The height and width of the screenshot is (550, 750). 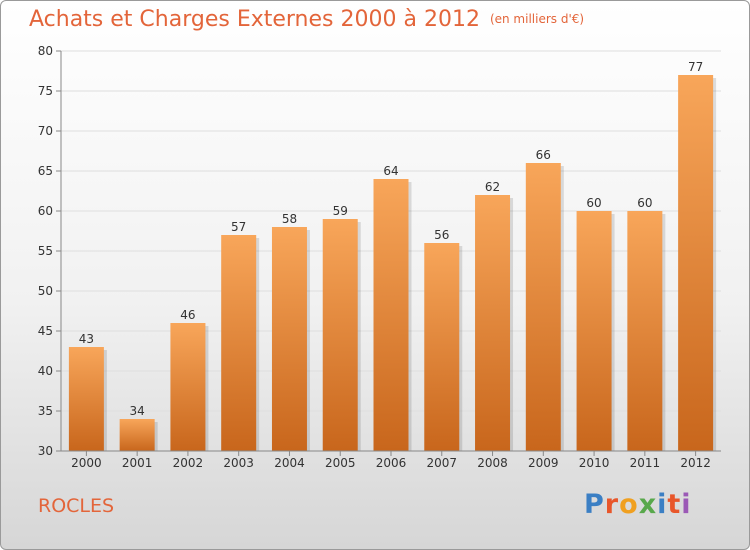 I want to click on chart-unit: (en milliers d'€), so click(x=537, y=19).